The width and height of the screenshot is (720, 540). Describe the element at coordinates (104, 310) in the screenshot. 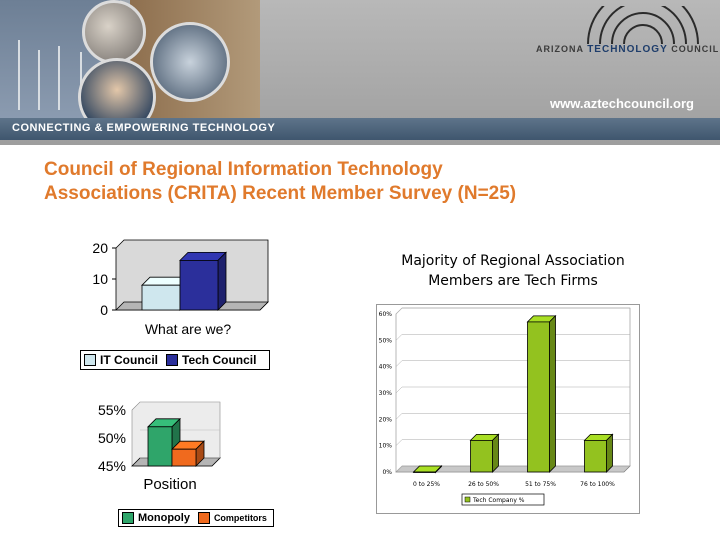

I see `y-tick-label: 0` at that location.